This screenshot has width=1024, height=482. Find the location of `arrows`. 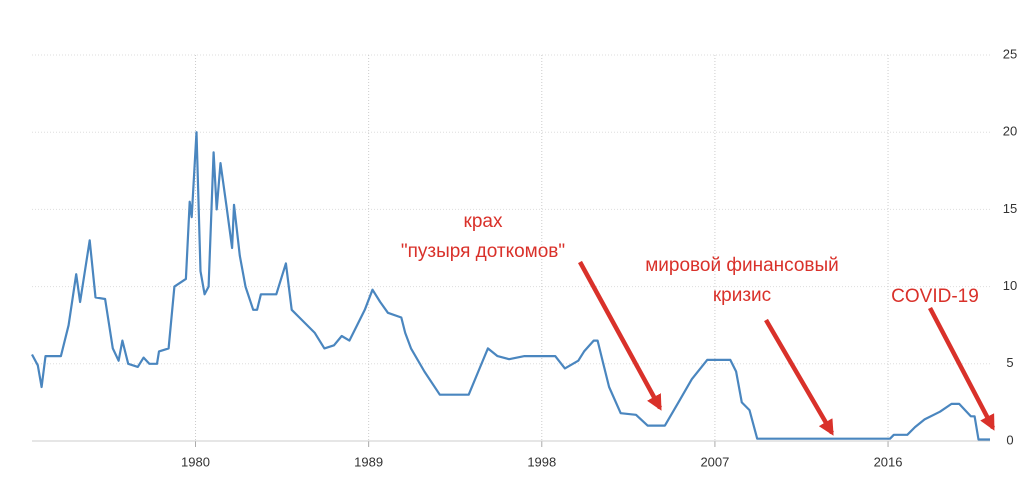

arrows is located at coordinates (786, 348).